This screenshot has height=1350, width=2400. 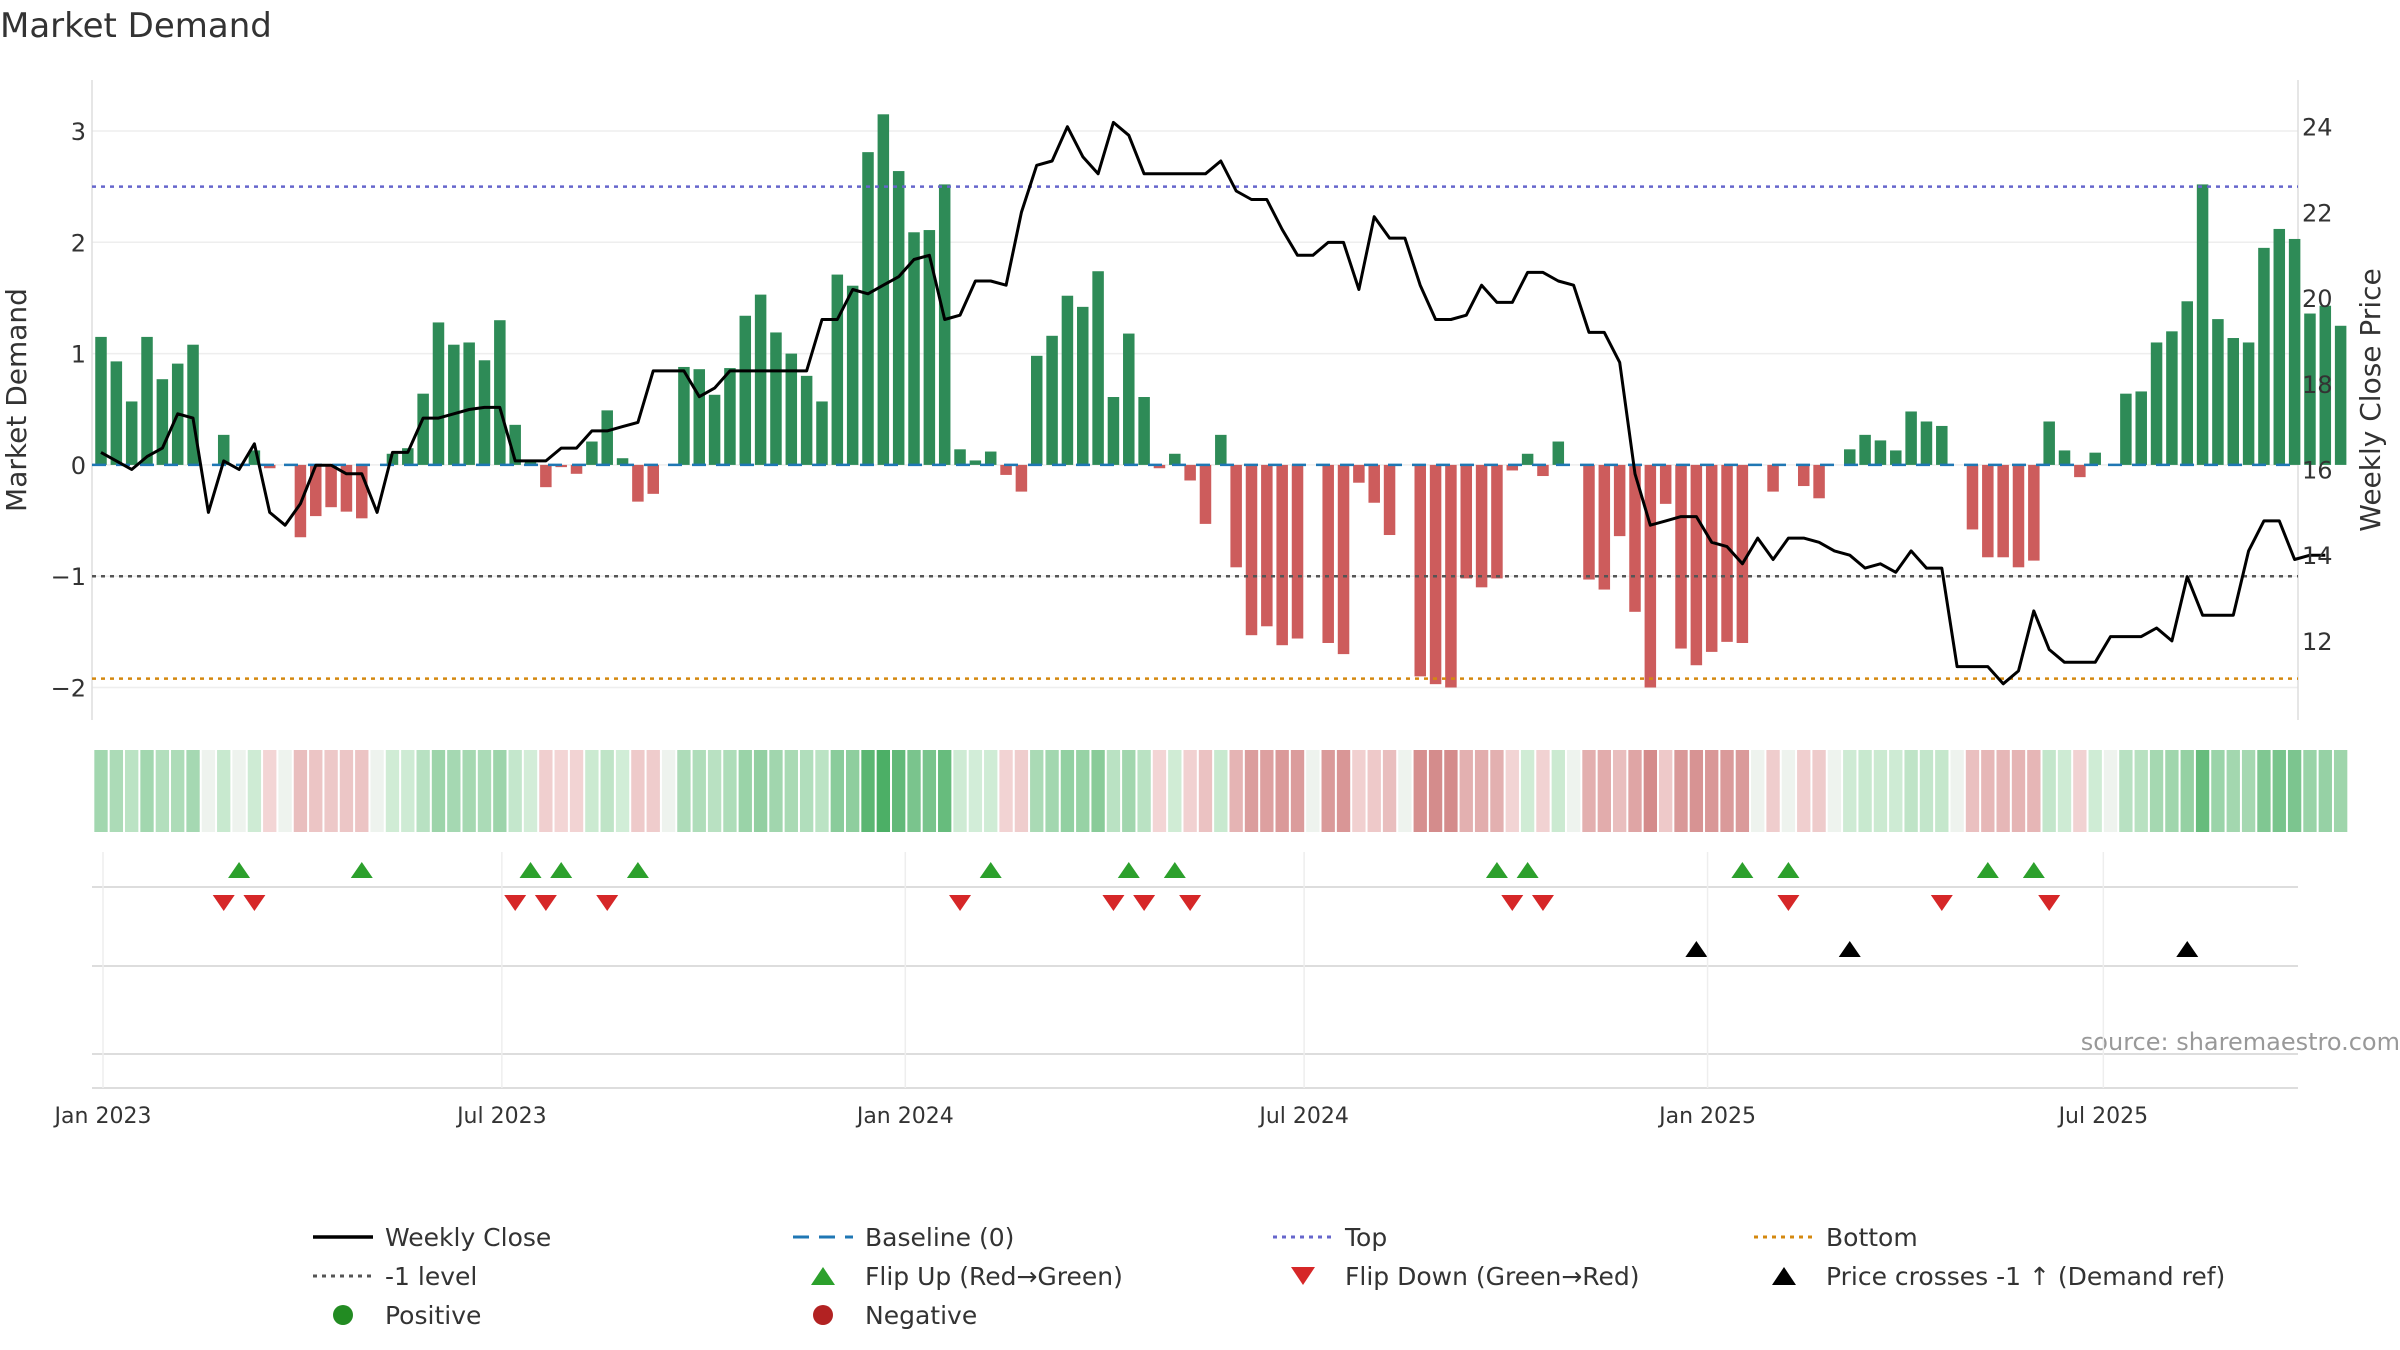 I want to click on legend-item: Negative, so click(x=895, y=1315).